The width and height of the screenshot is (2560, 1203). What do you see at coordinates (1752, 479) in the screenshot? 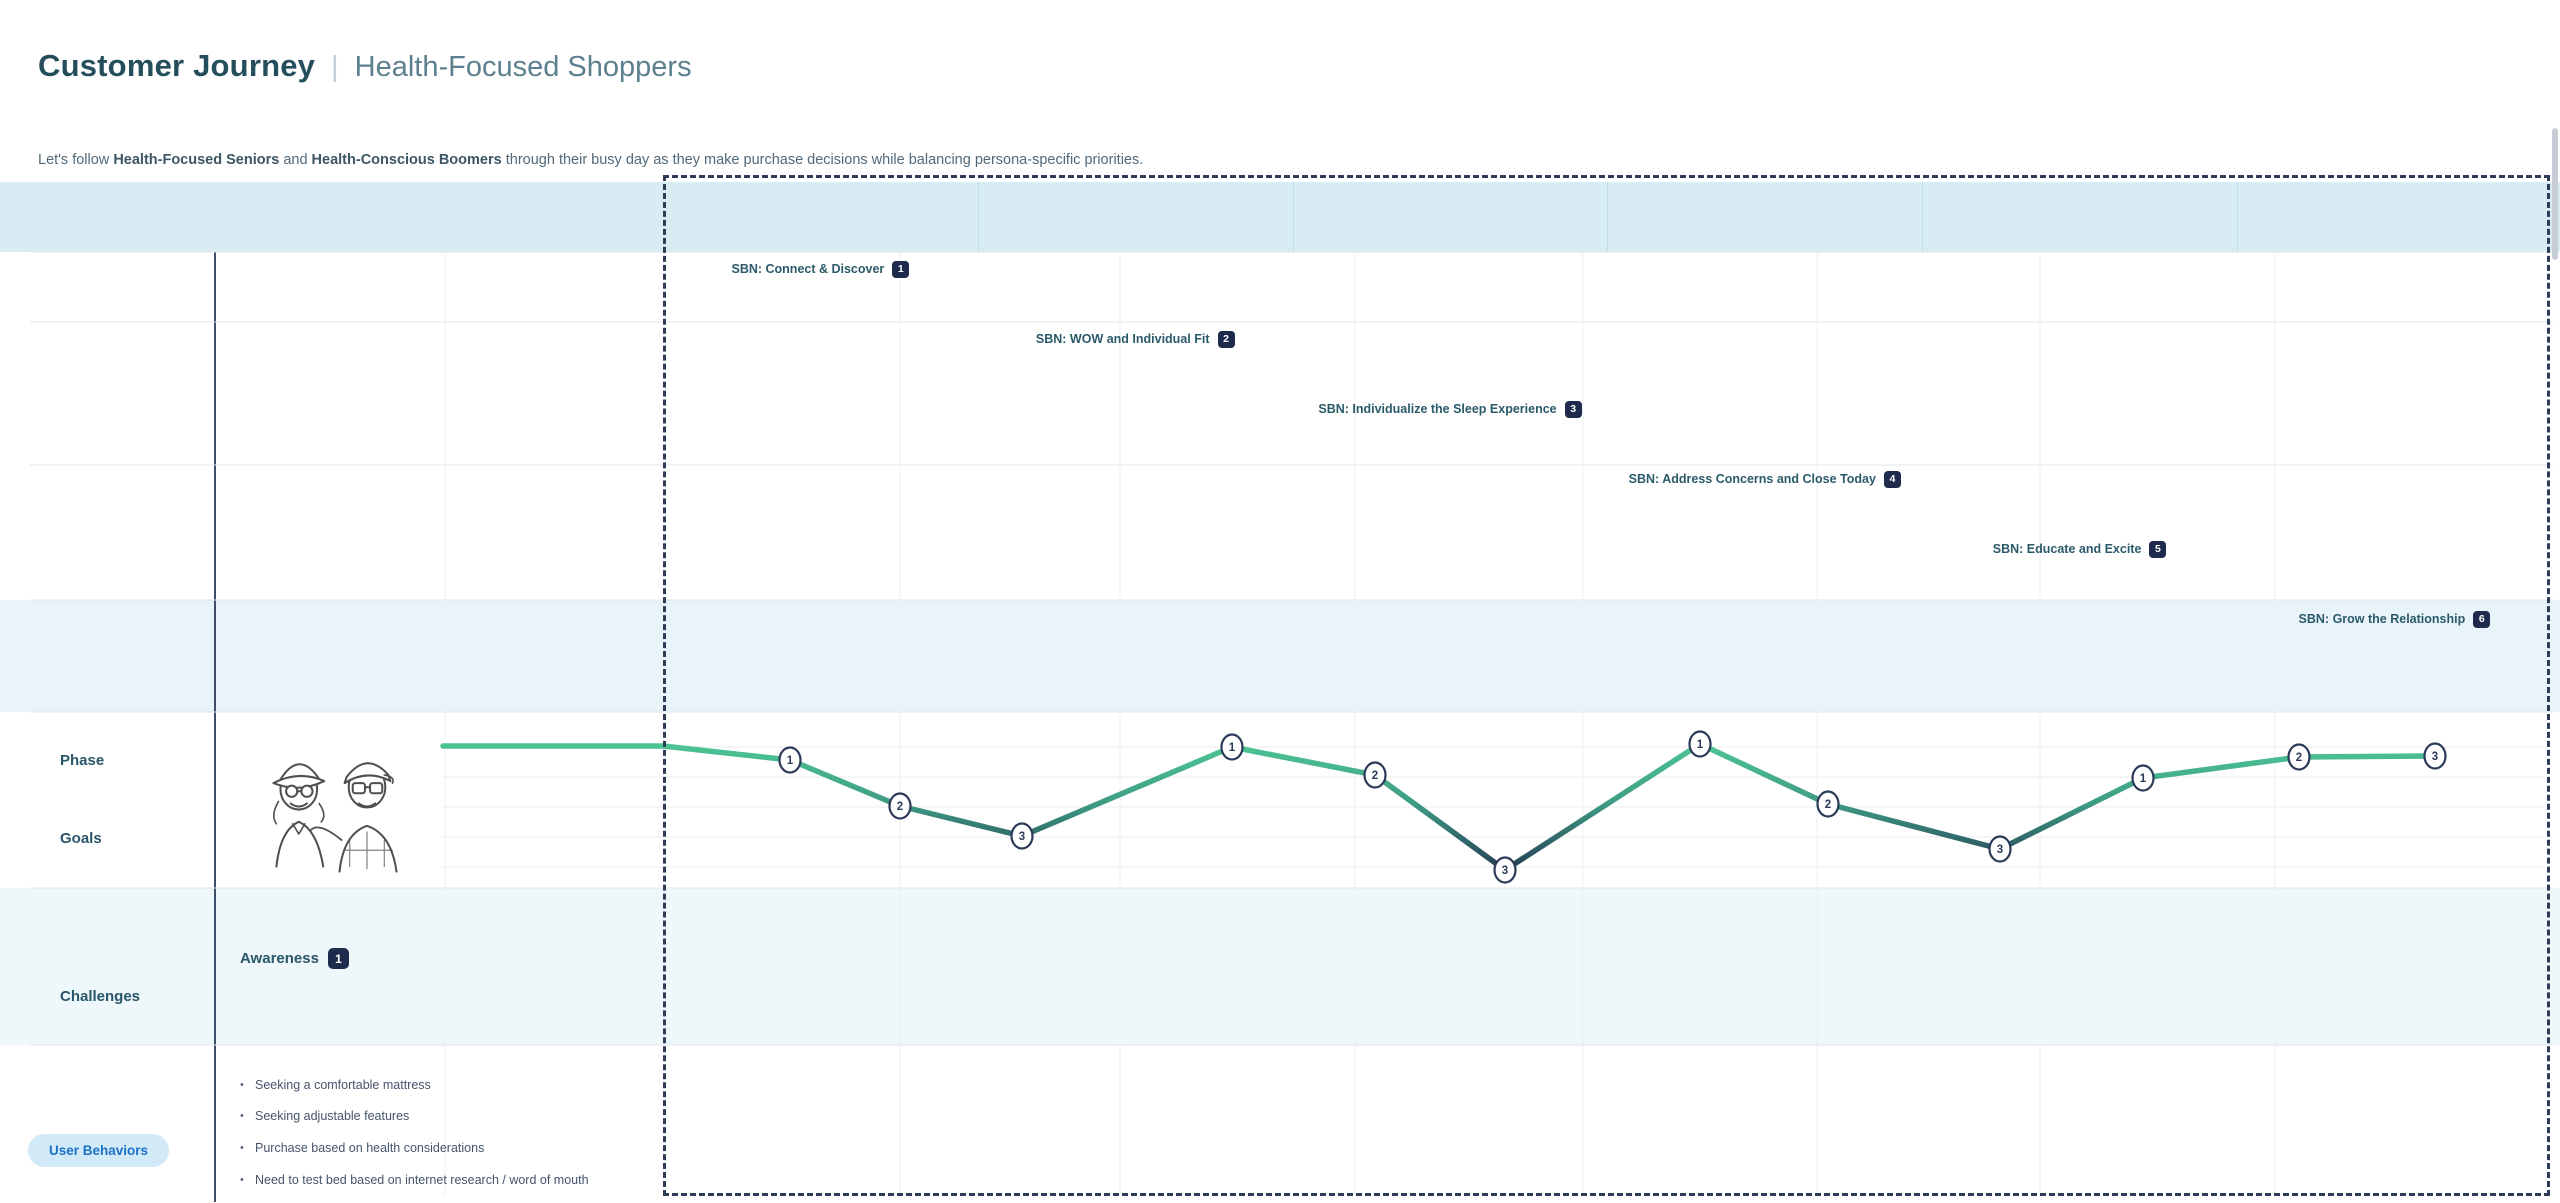
I see `sbn-step-label: SBN: Address Concerns and Close Today` at bounding box center [1752, 479].